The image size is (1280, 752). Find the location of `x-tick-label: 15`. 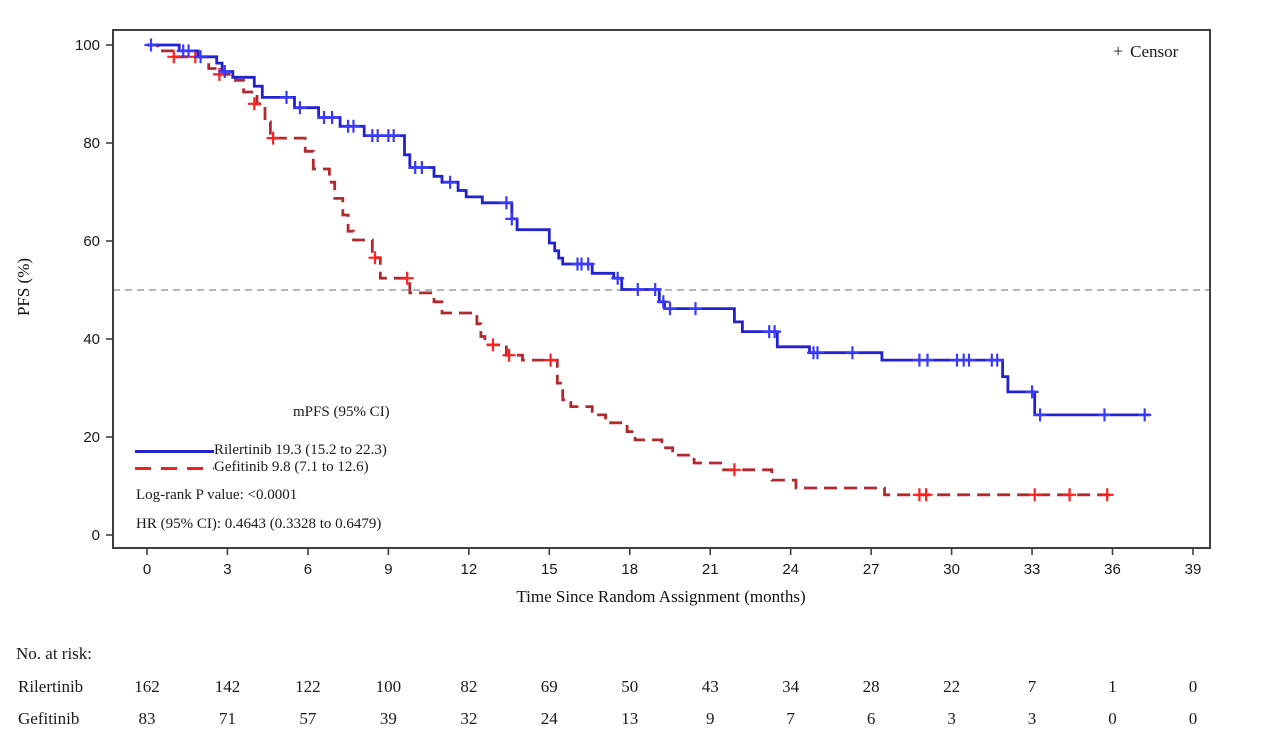

x-tick-label: 15 is located at coordinates (549, 569).